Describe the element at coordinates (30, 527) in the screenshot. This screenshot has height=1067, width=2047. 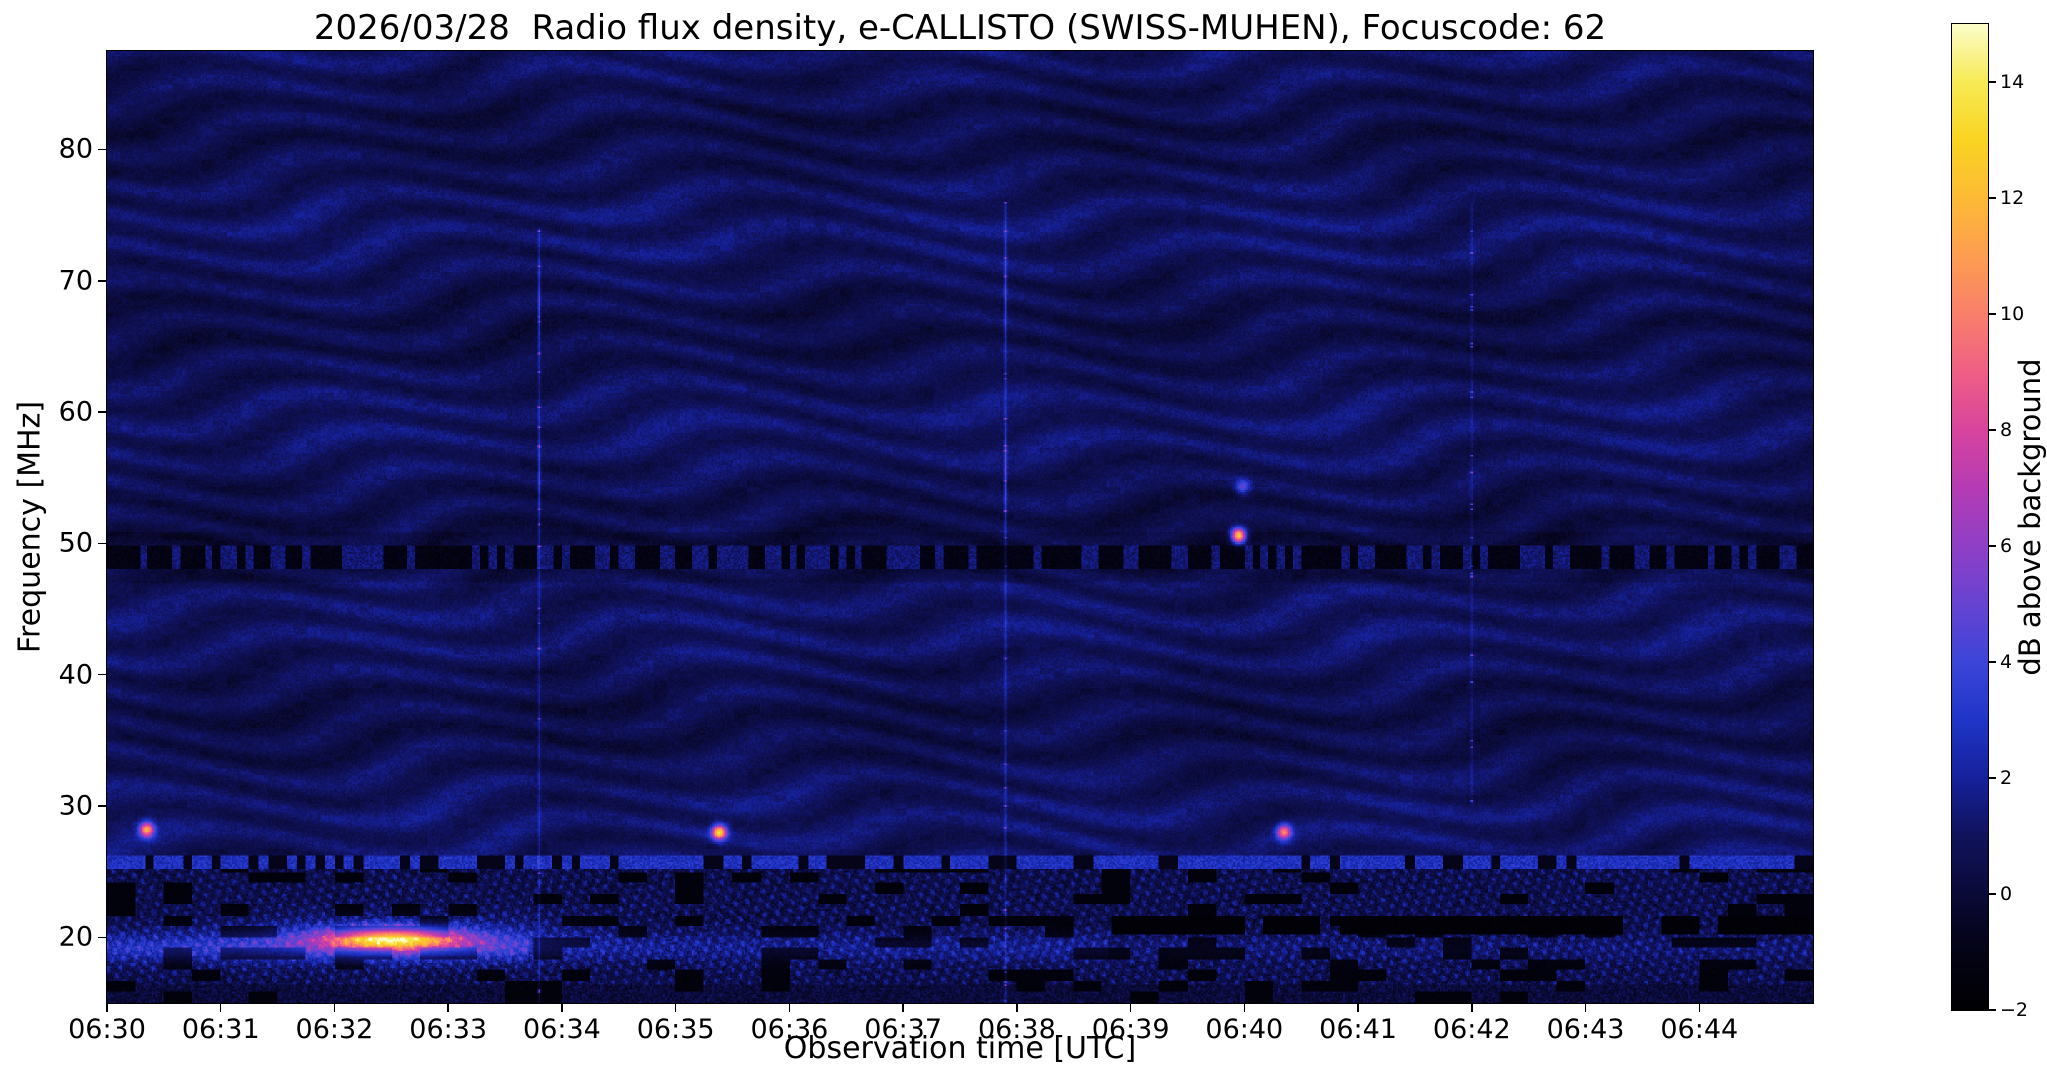
I see `y-axis-label: Frequency [MHz]` at that location.